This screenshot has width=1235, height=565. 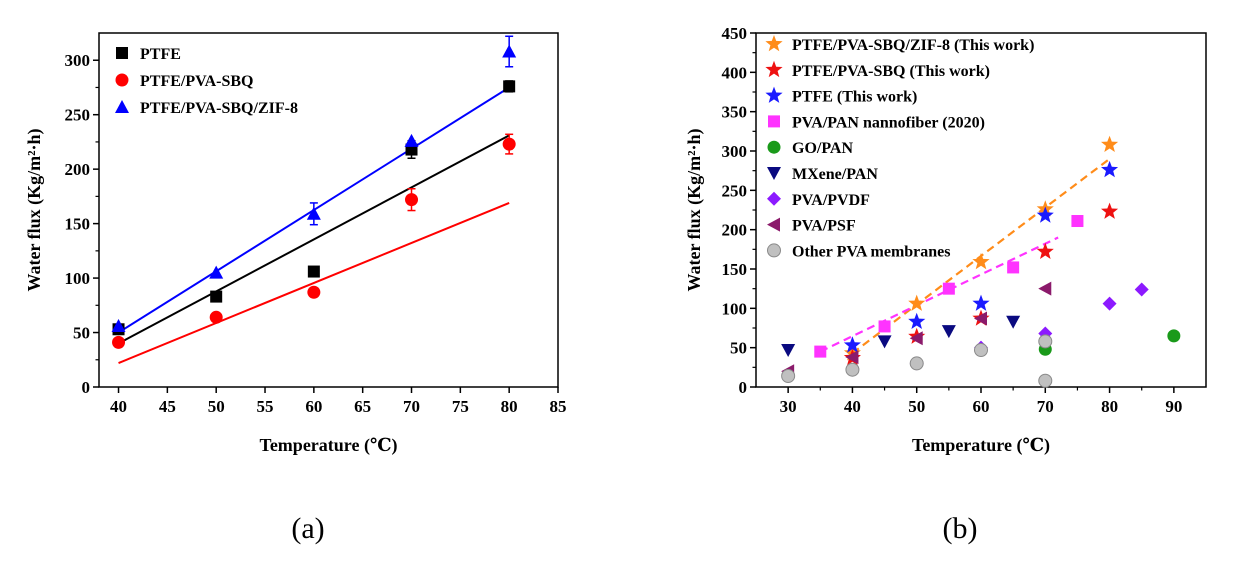 I want to click on x-tick-label: 65, so click(x=362, y=406).